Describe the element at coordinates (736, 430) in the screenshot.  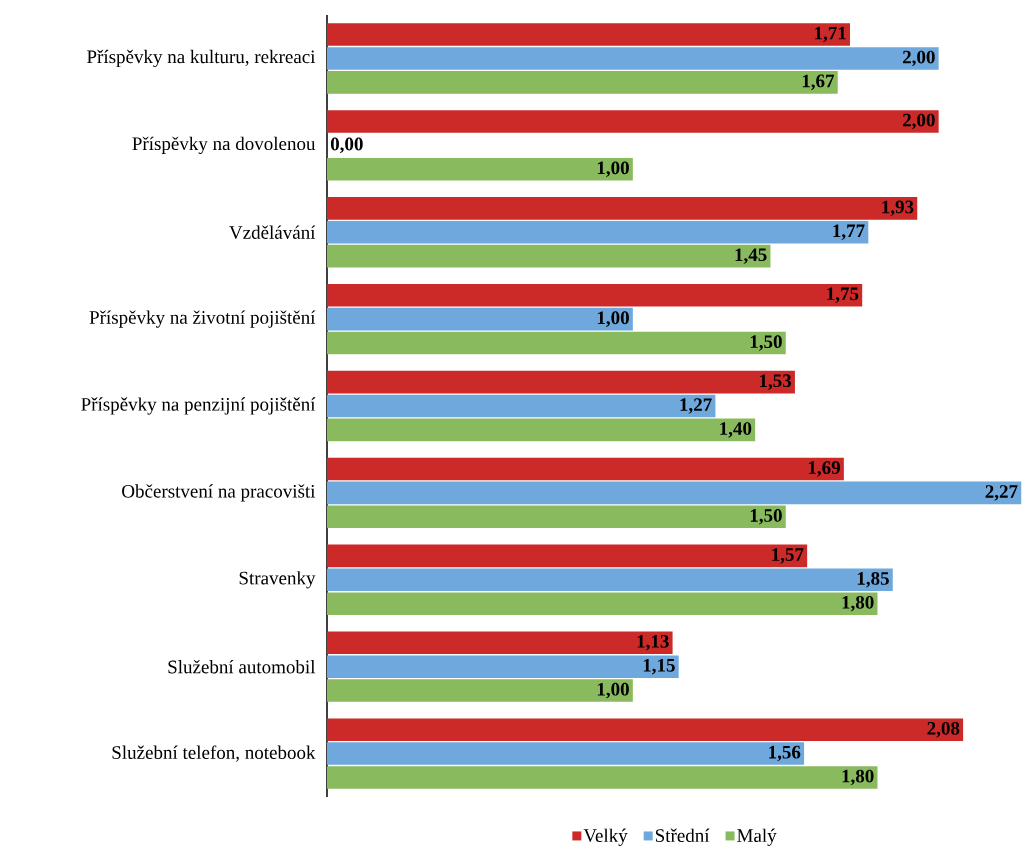
I see `data-label: 1,40` at that location.